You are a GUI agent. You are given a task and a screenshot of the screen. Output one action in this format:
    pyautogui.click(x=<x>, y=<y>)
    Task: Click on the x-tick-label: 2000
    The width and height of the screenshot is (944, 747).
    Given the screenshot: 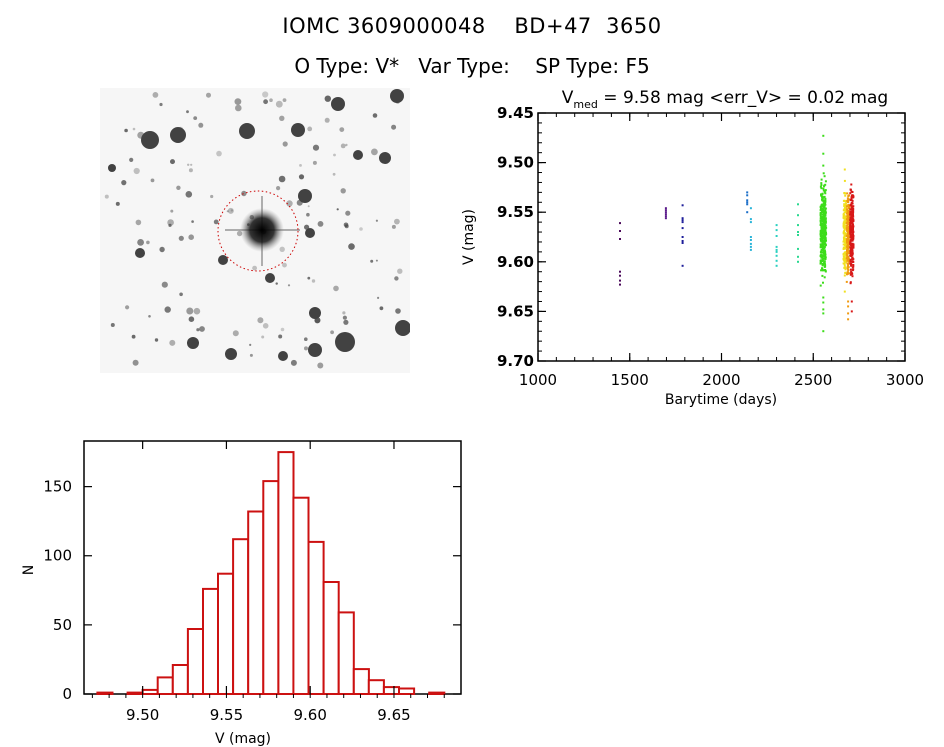 What is the action you would take?
    pyautogui.click(x=721, y=380)
    